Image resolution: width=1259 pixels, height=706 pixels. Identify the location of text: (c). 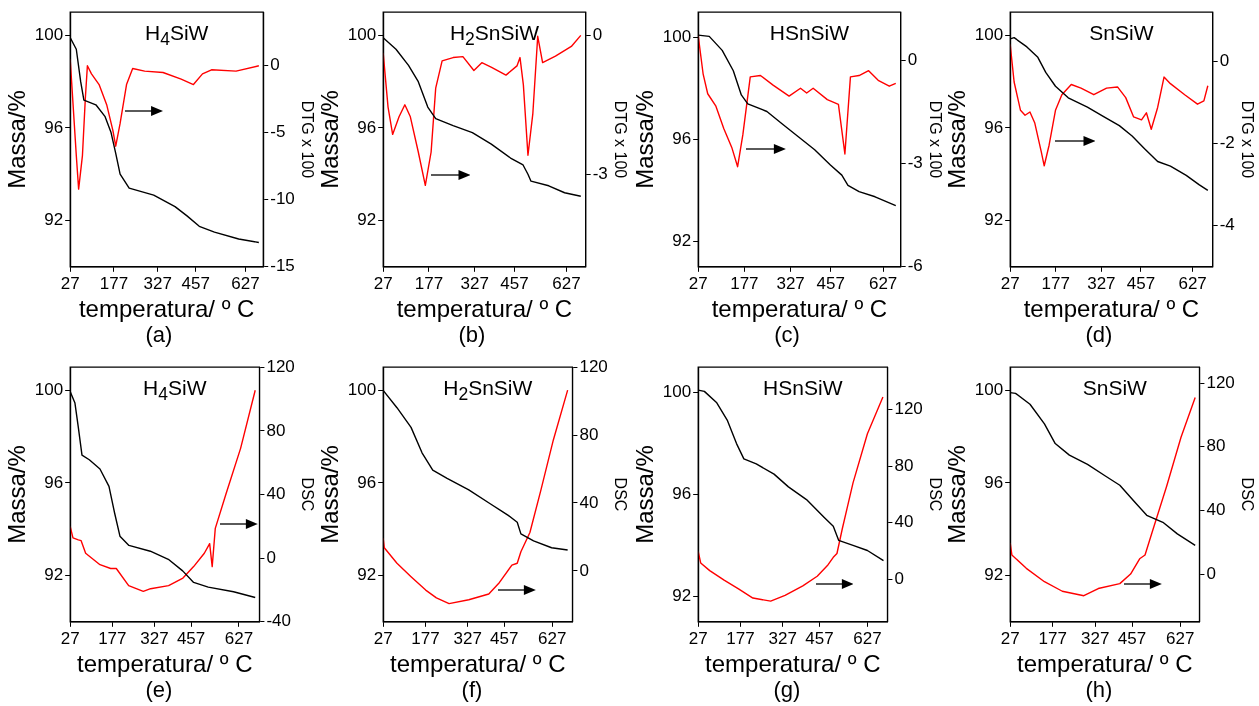
(787, 335).